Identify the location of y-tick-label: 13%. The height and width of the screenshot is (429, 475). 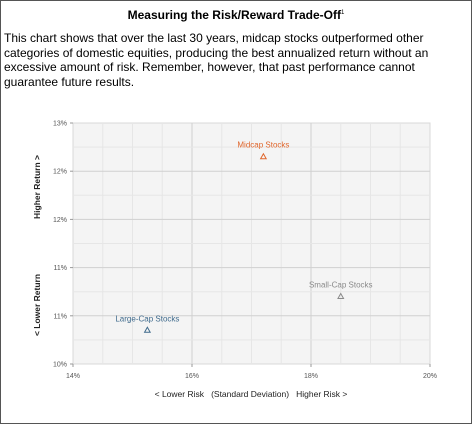
(60, 124).